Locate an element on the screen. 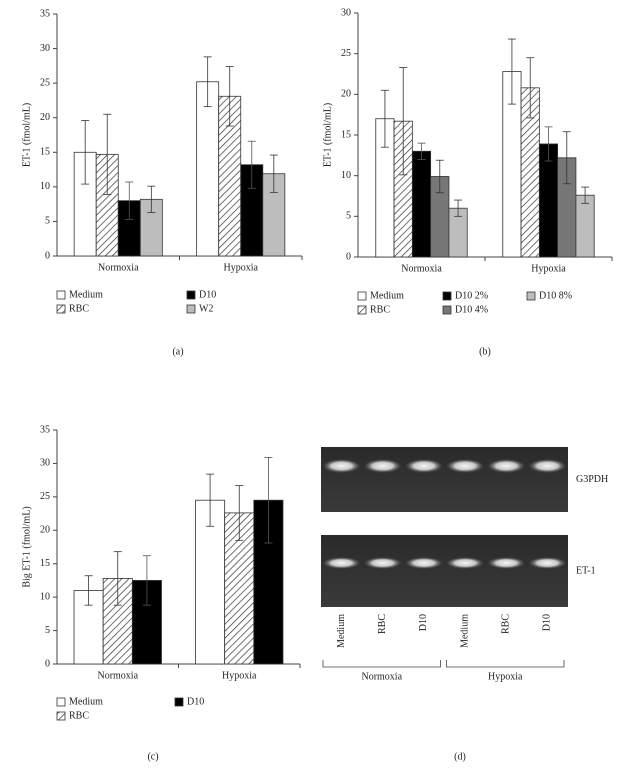 The image size is (626, 776). legend-label: D10 4% is located at coordinates (471, 309).